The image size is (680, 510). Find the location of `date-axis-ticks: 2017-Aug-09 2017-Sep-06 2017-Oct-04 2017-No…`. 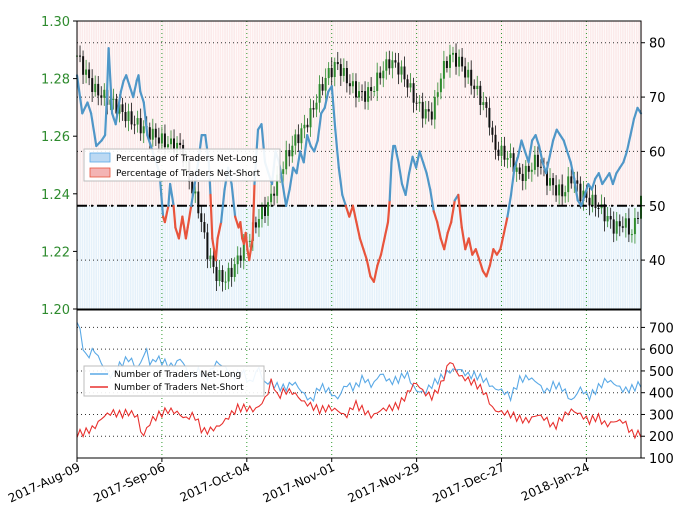

date-axis-ticks: 2017-Aug-09 2017-Sep-06 2017-Oct-04 2017-No… is located at coordinates (299, 482).